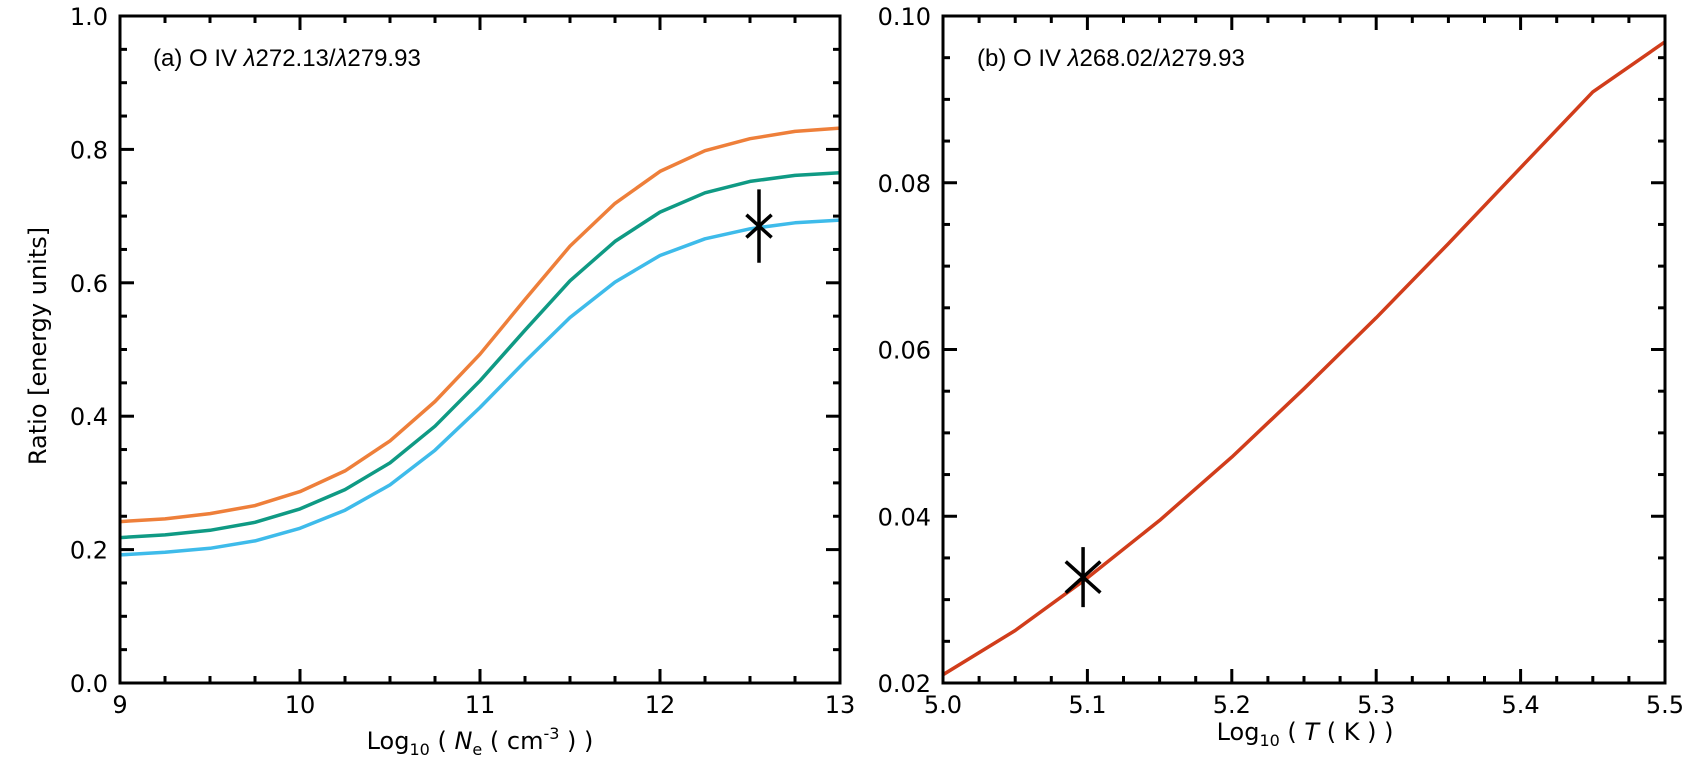 The height and width of the screenshot is (760, 1700). Describe the element at coordinates (1238, 732) in the screenshot. I see `panel-b-xlabel-base: Log` at that location.